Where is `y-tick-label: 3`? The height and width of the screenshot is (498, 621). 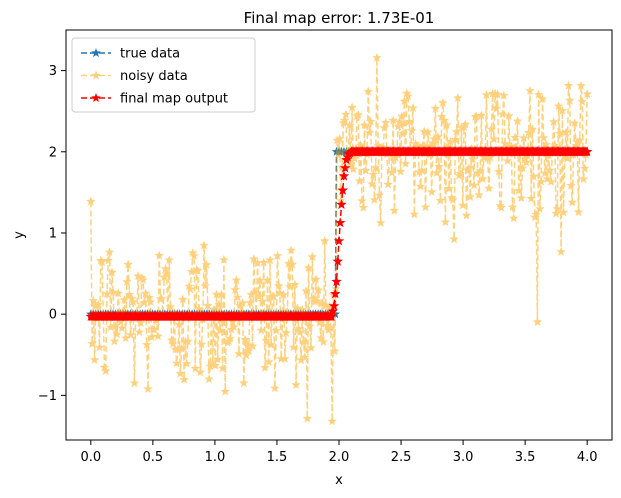 y-tick-label: 3 is located at coordinates (53, 71).